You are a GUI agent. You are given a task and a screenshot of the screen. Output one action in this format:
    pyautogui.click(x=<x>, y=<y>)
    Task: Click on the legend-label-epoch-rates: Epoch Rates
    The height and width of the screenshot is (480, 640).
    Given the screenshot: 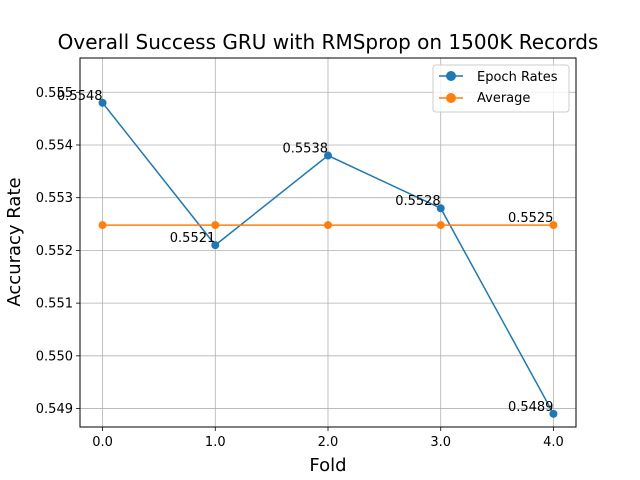 What is the action you would take?
    pyautogui.click(x=517, y=77)
    